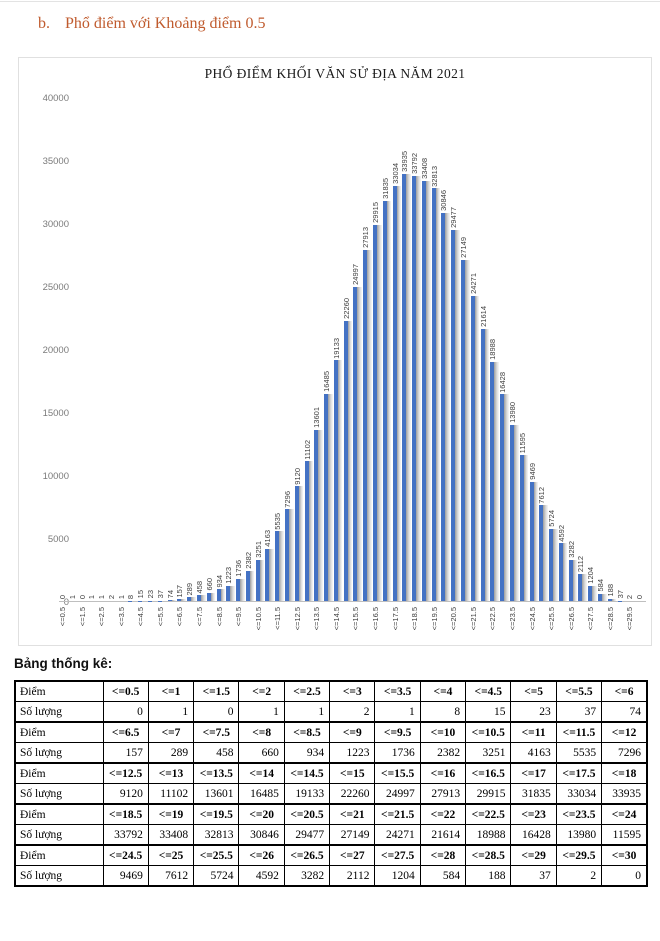 This screenshot has height=941, width=660. Describe the element at coordinates (336, 348) in the screenshot. I see `bar-value-label: 19133` at that location.